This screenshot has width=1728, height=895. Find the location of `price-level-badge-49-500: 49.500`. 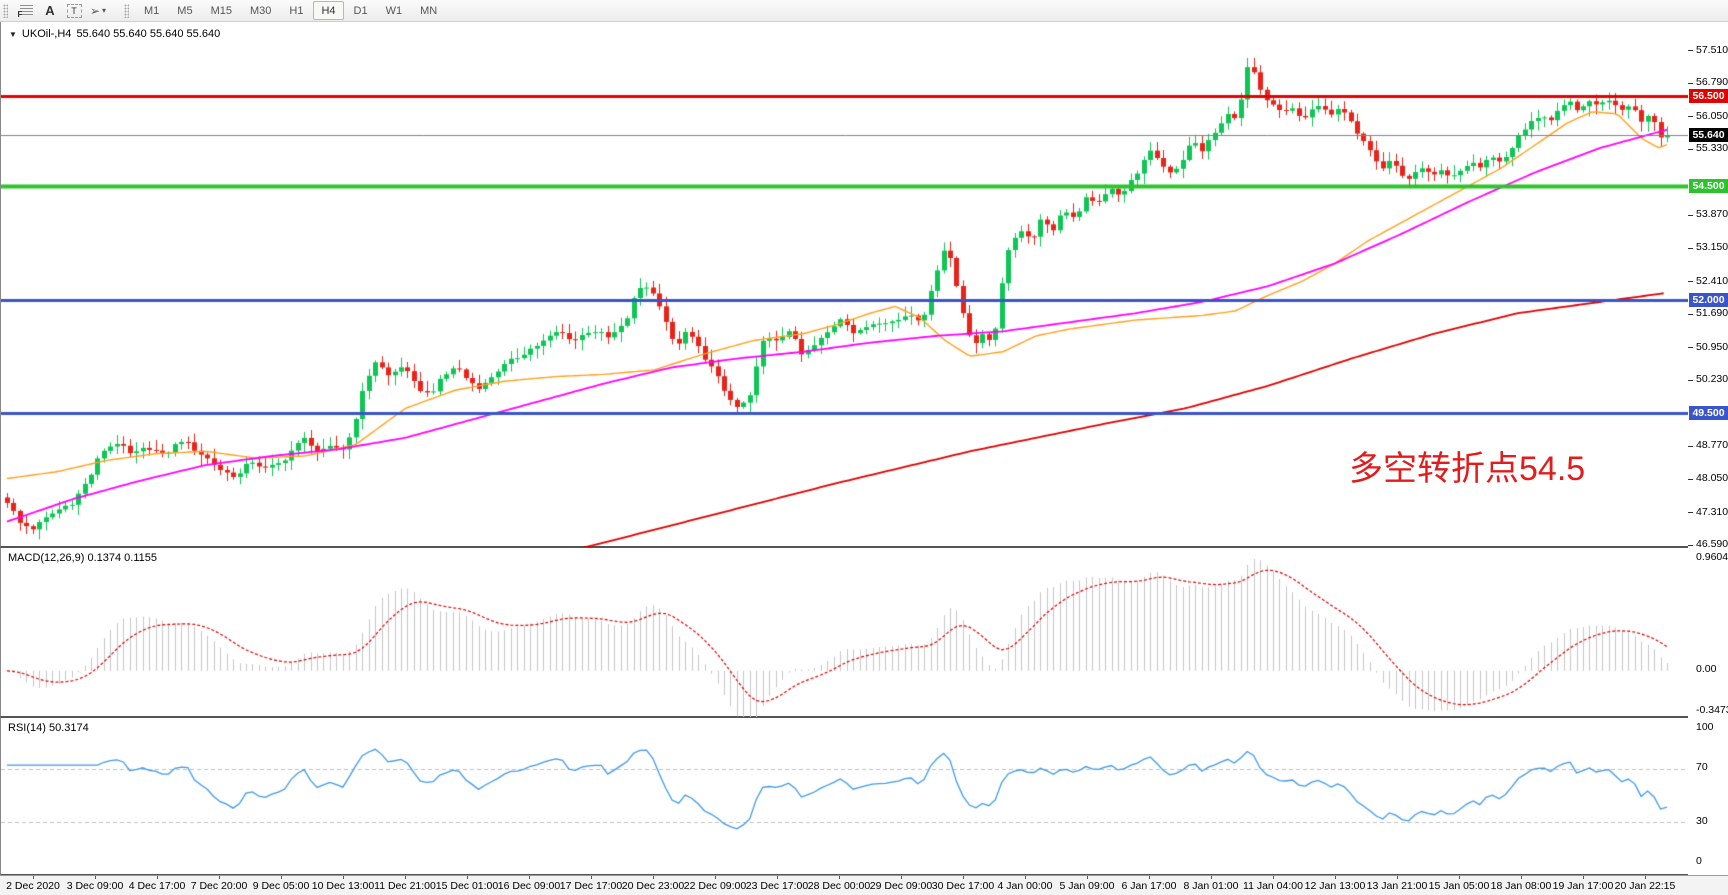

price-level-badge-49-500: 49.500 is located at coordinates (1708, 412).